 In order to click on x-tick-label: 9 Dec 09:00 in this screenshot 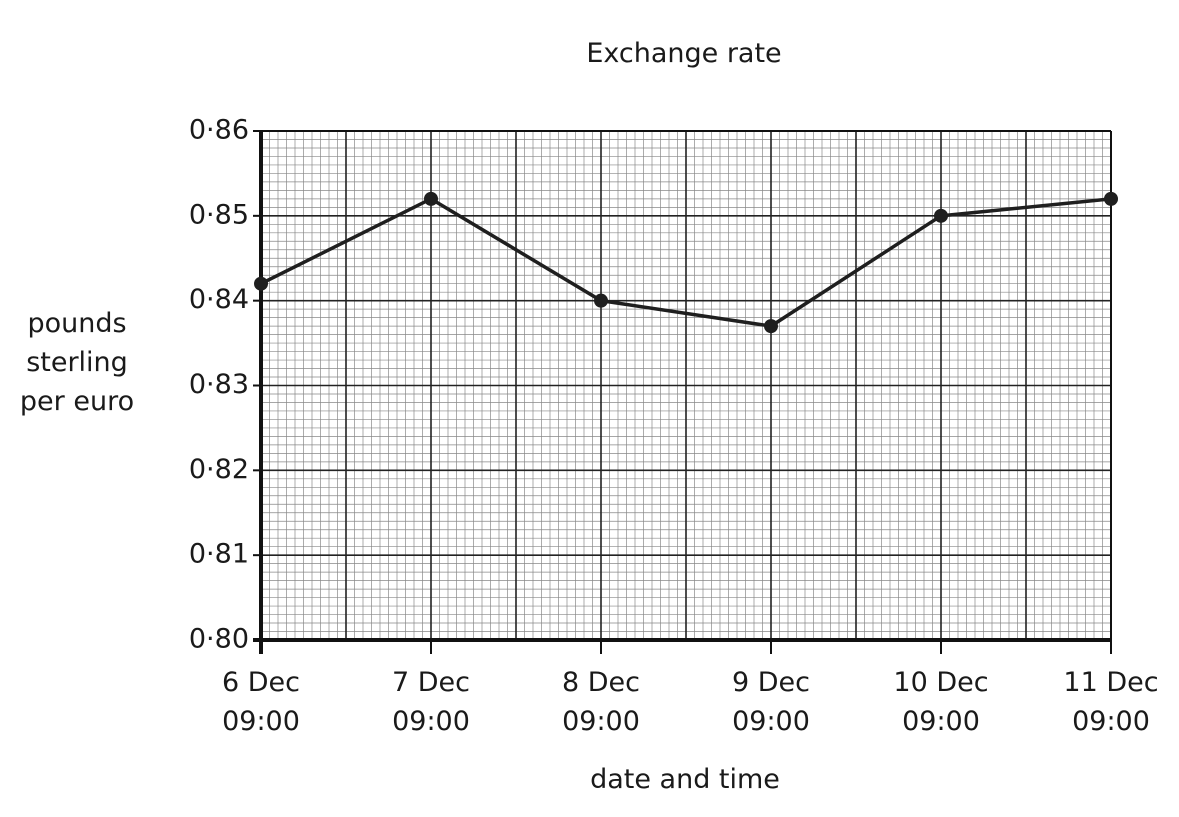, I will do `click(770, 702)`.